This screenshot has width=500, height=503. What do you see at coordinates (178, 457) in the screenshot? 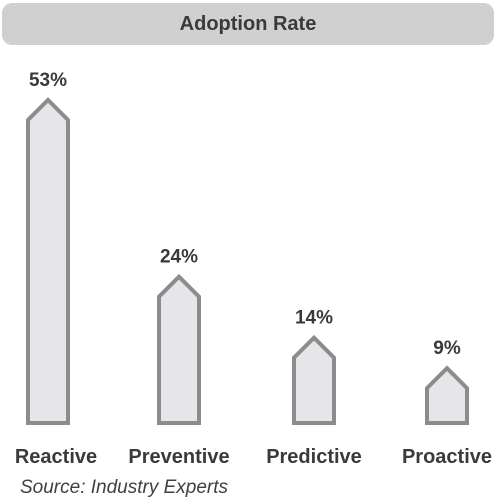
I see `category-label-preventive: Preventive` at bounding box center [178, 457].